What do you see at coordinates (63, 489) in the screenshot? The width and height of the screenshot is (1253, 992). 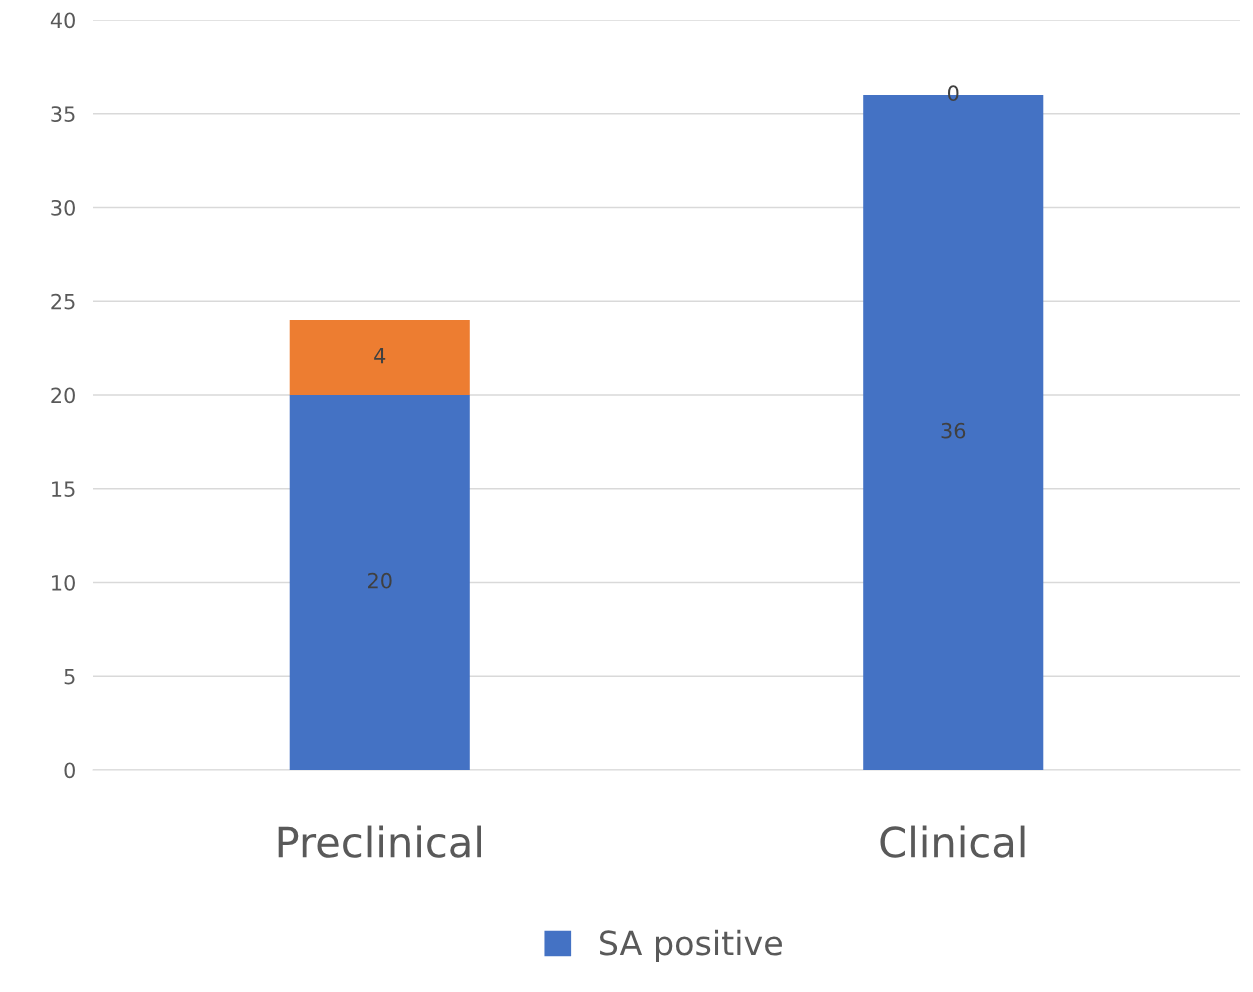 I see `y-tick-label: 15` at bounding box center [63, 489].